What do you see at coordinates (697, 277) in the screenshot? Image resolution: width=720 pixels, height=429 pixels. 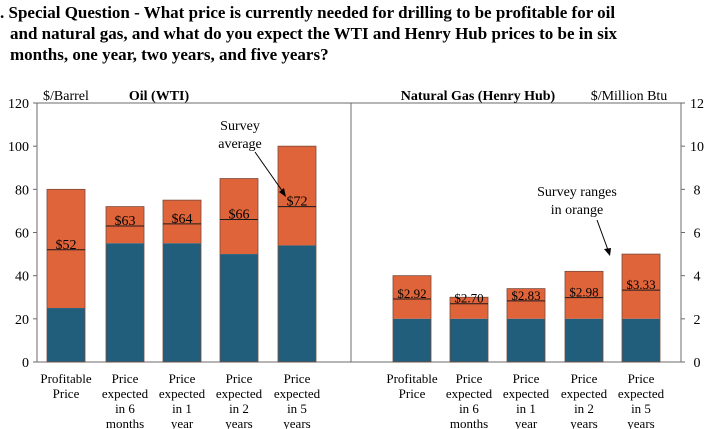 I see `right-axis-tick-label: 4` at bounding box center [697, 277].